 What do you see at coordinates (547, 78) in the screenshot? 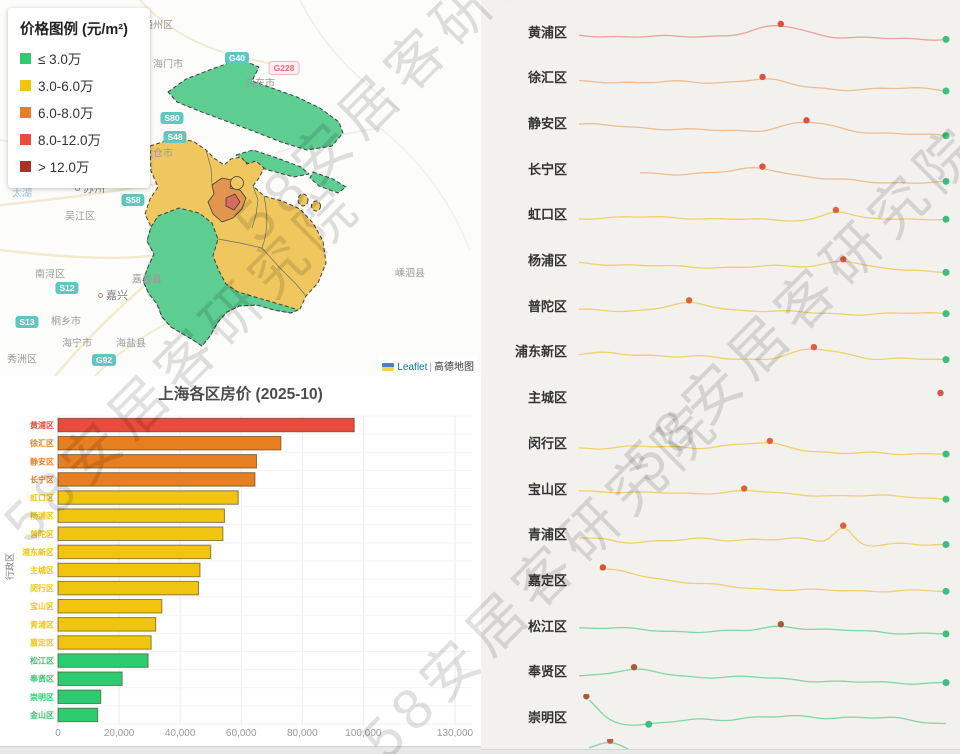
I see `district-label: 徐汇区` at bounding box center [547, 78].